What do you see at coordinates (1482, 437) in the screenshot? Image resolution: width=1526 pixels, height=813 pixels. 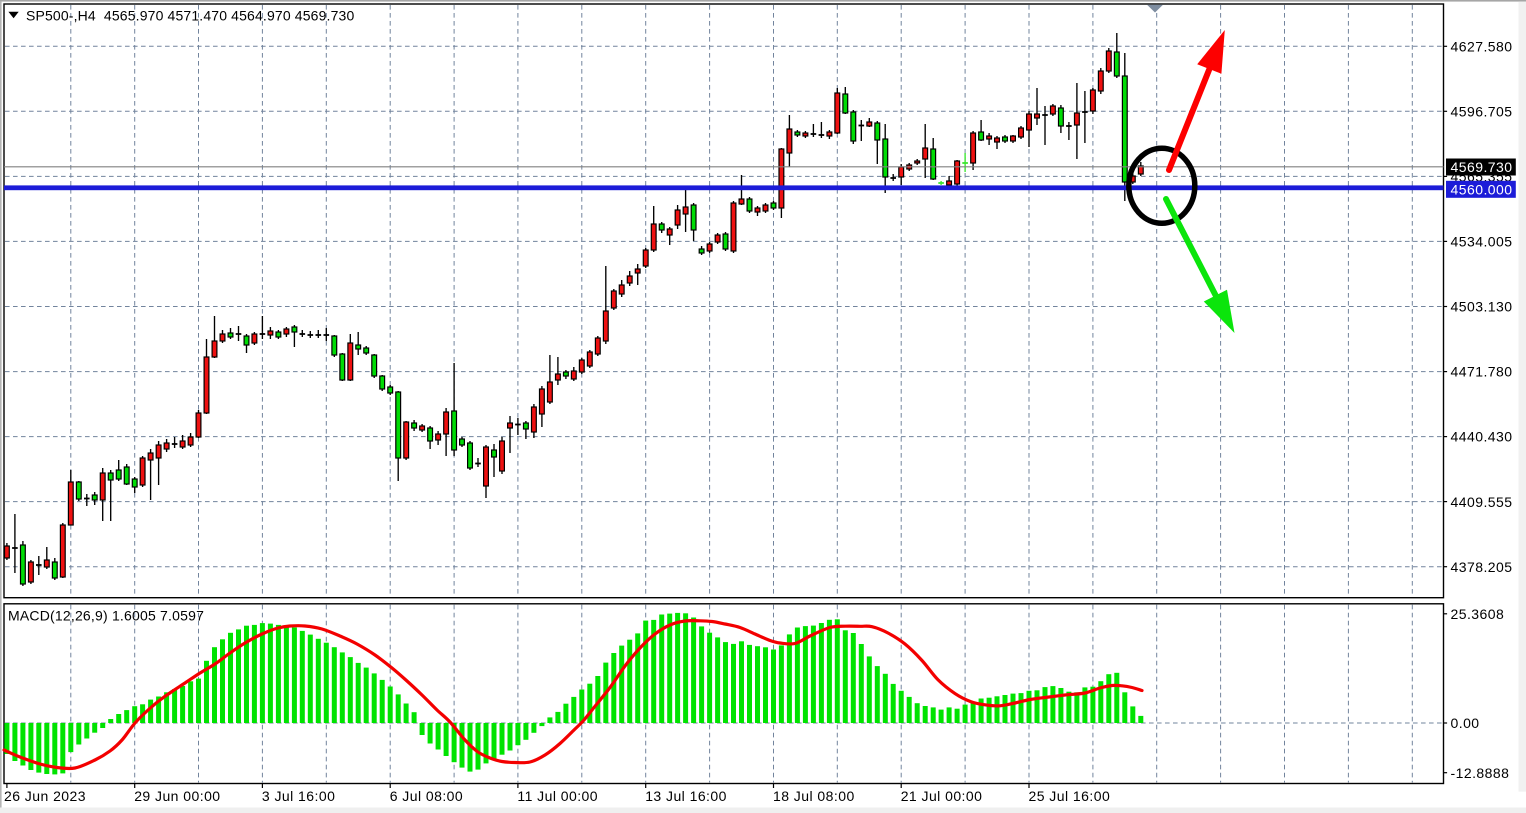 I see `svg-text: 4440.430` at bounding box center [1482, 437].